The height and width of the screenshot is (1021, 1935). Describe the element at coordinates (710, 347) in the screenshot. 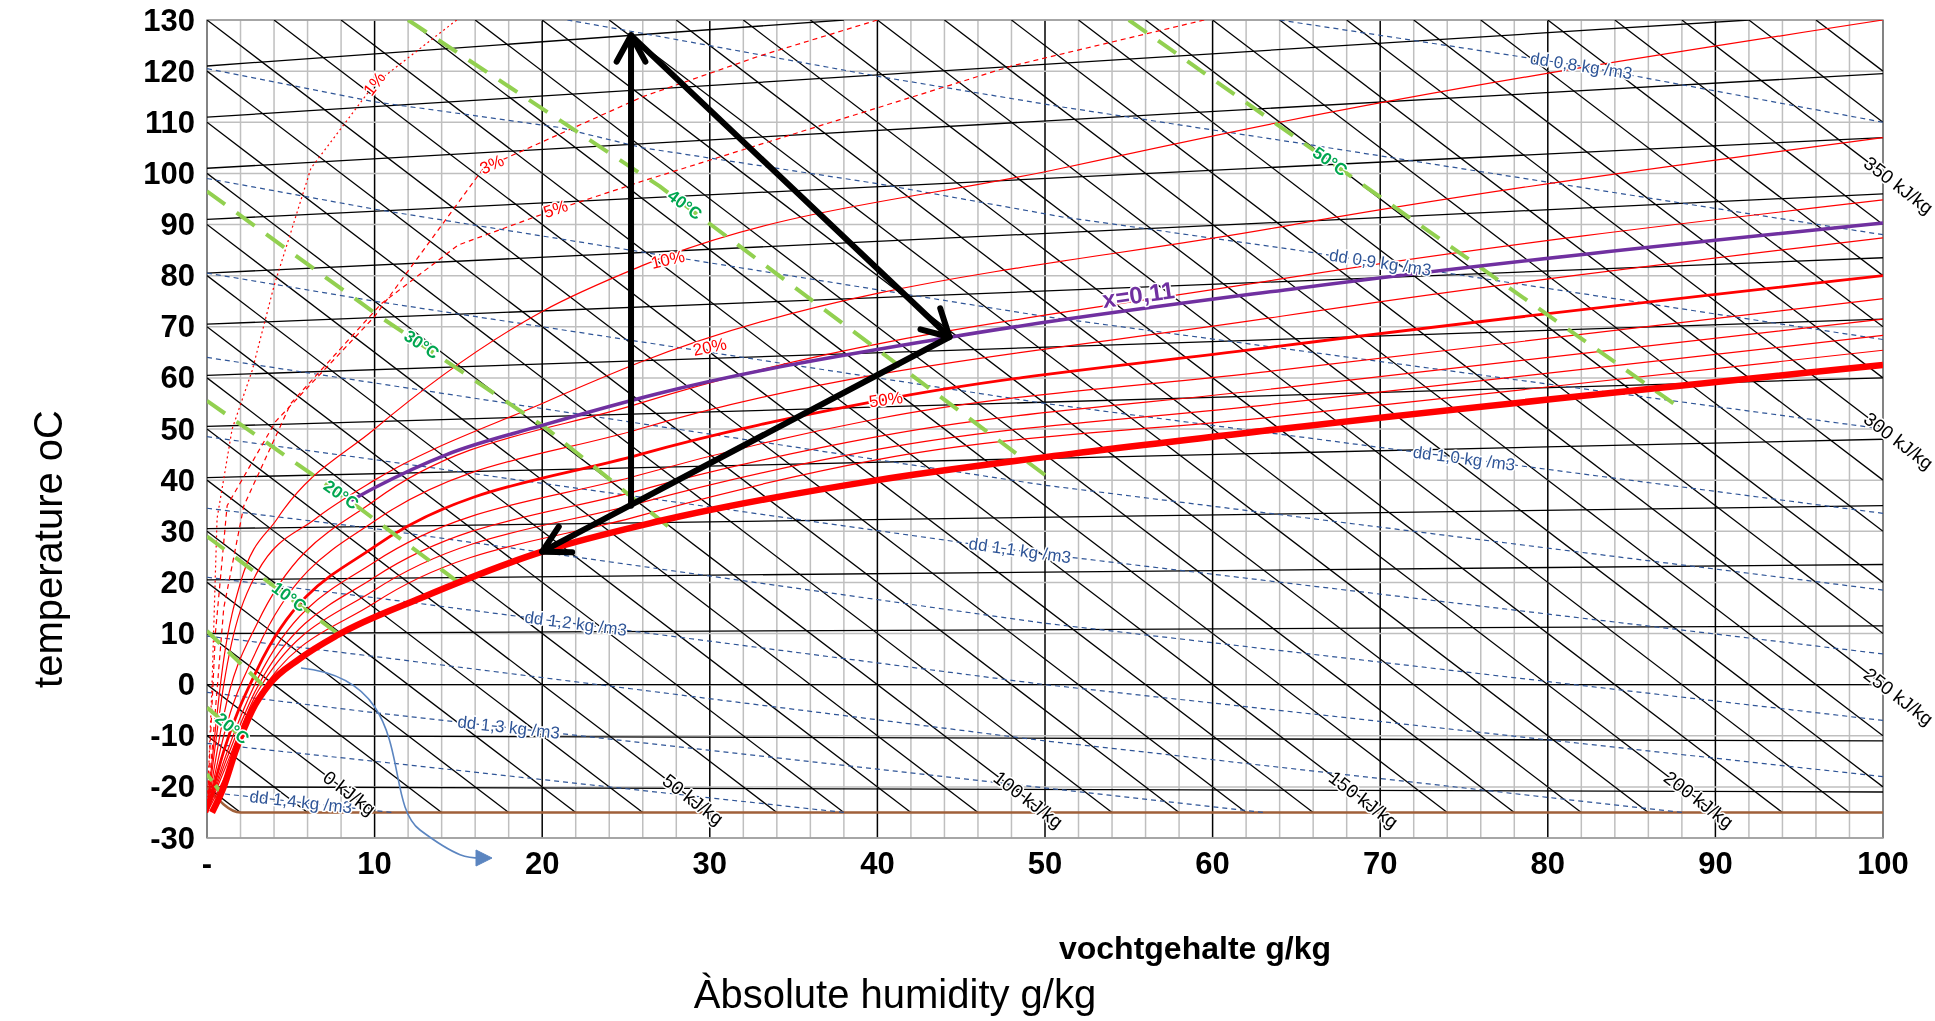

I see `annotation: 20%` at that location.